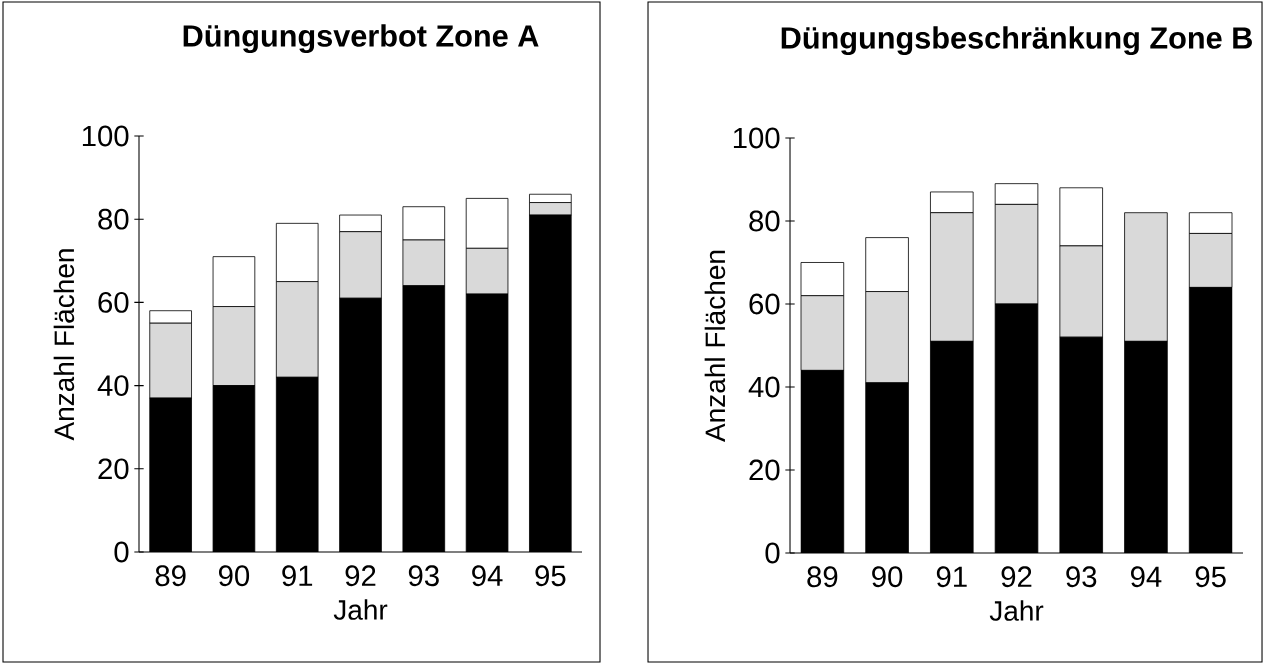 The height and width of the screenshot is (664, 1266). What do you see at coordinates (1016, 41) in the screenshot?
I see `chart-title: Düngungsbeschränkung Zone B` at bounding box center [1016, 41].